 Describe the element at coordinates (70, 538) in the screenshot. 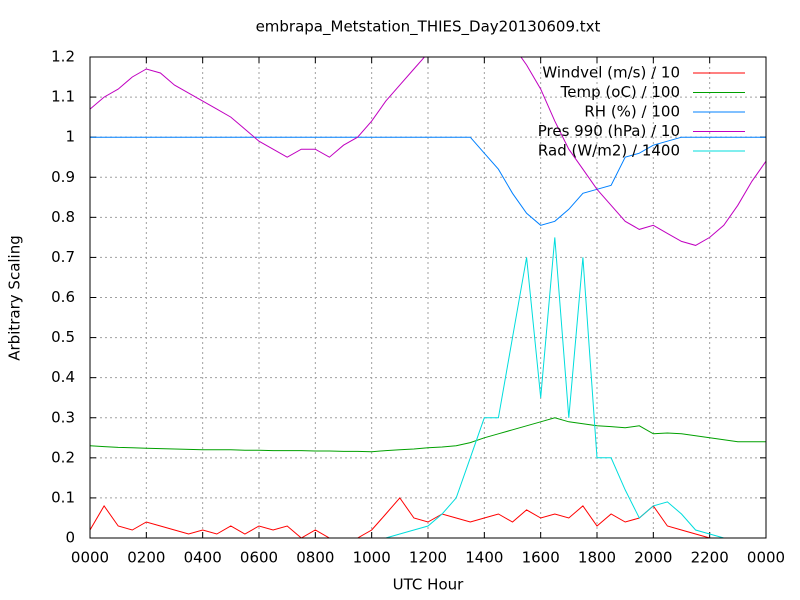

I see `y-tick-label: 0` at that location.